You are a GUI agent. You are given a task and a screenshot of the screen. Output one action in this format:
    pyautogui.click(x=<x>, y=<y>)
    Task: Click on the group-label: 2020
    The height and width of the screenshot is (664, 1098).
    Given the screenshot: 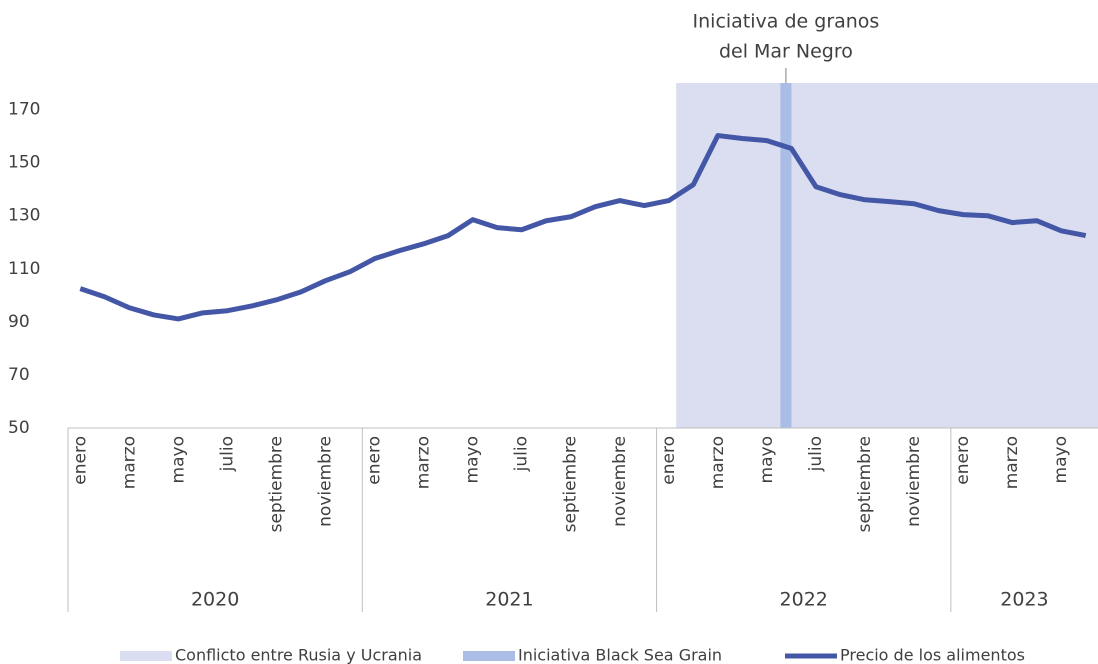 What is the action you would take?
    pyautogui.click(x=215, y=600)
    